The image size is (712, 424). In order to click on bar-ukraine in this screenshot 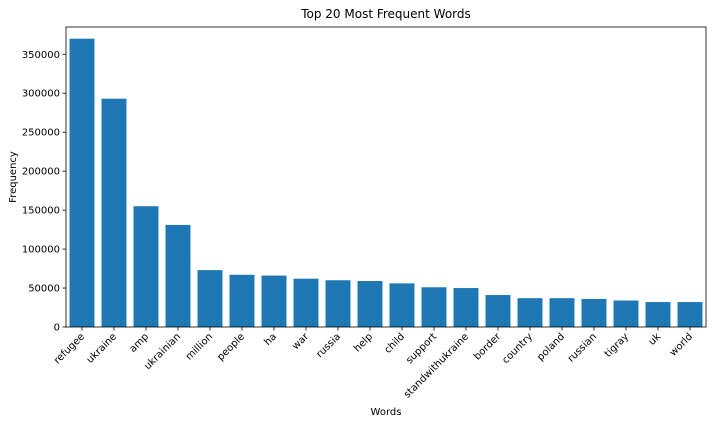, I will do `click(114, 212)`.